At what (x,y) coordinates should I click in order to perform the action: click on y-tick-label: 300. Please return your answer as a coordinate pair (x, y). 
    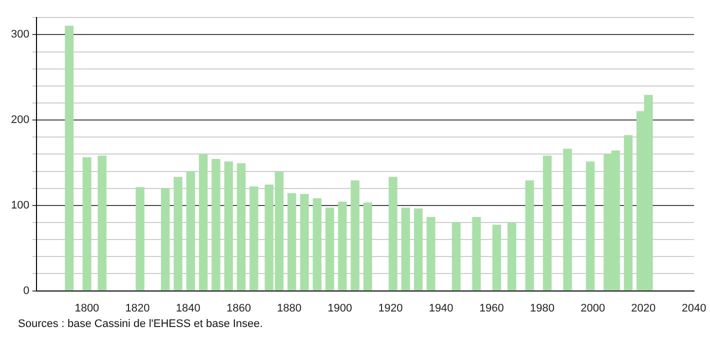
    Looking at the image, I should click on (20, 34).